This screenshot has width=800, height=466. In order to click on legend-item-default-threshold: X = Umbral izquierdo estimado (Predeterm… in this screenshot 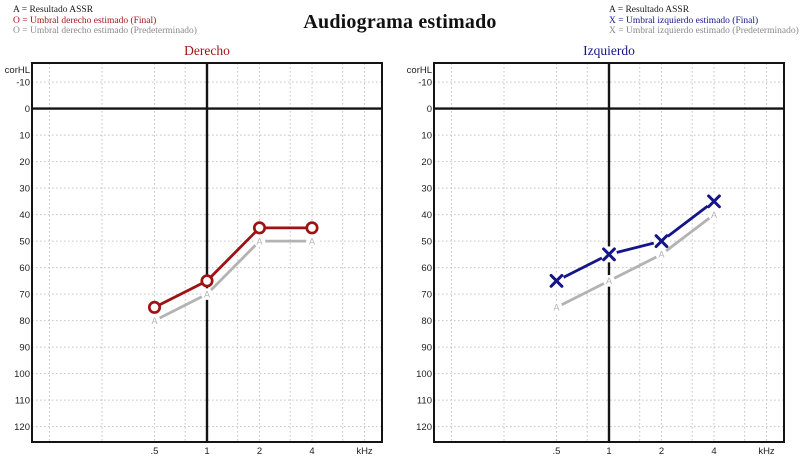, I will do `click(704, 31)`.